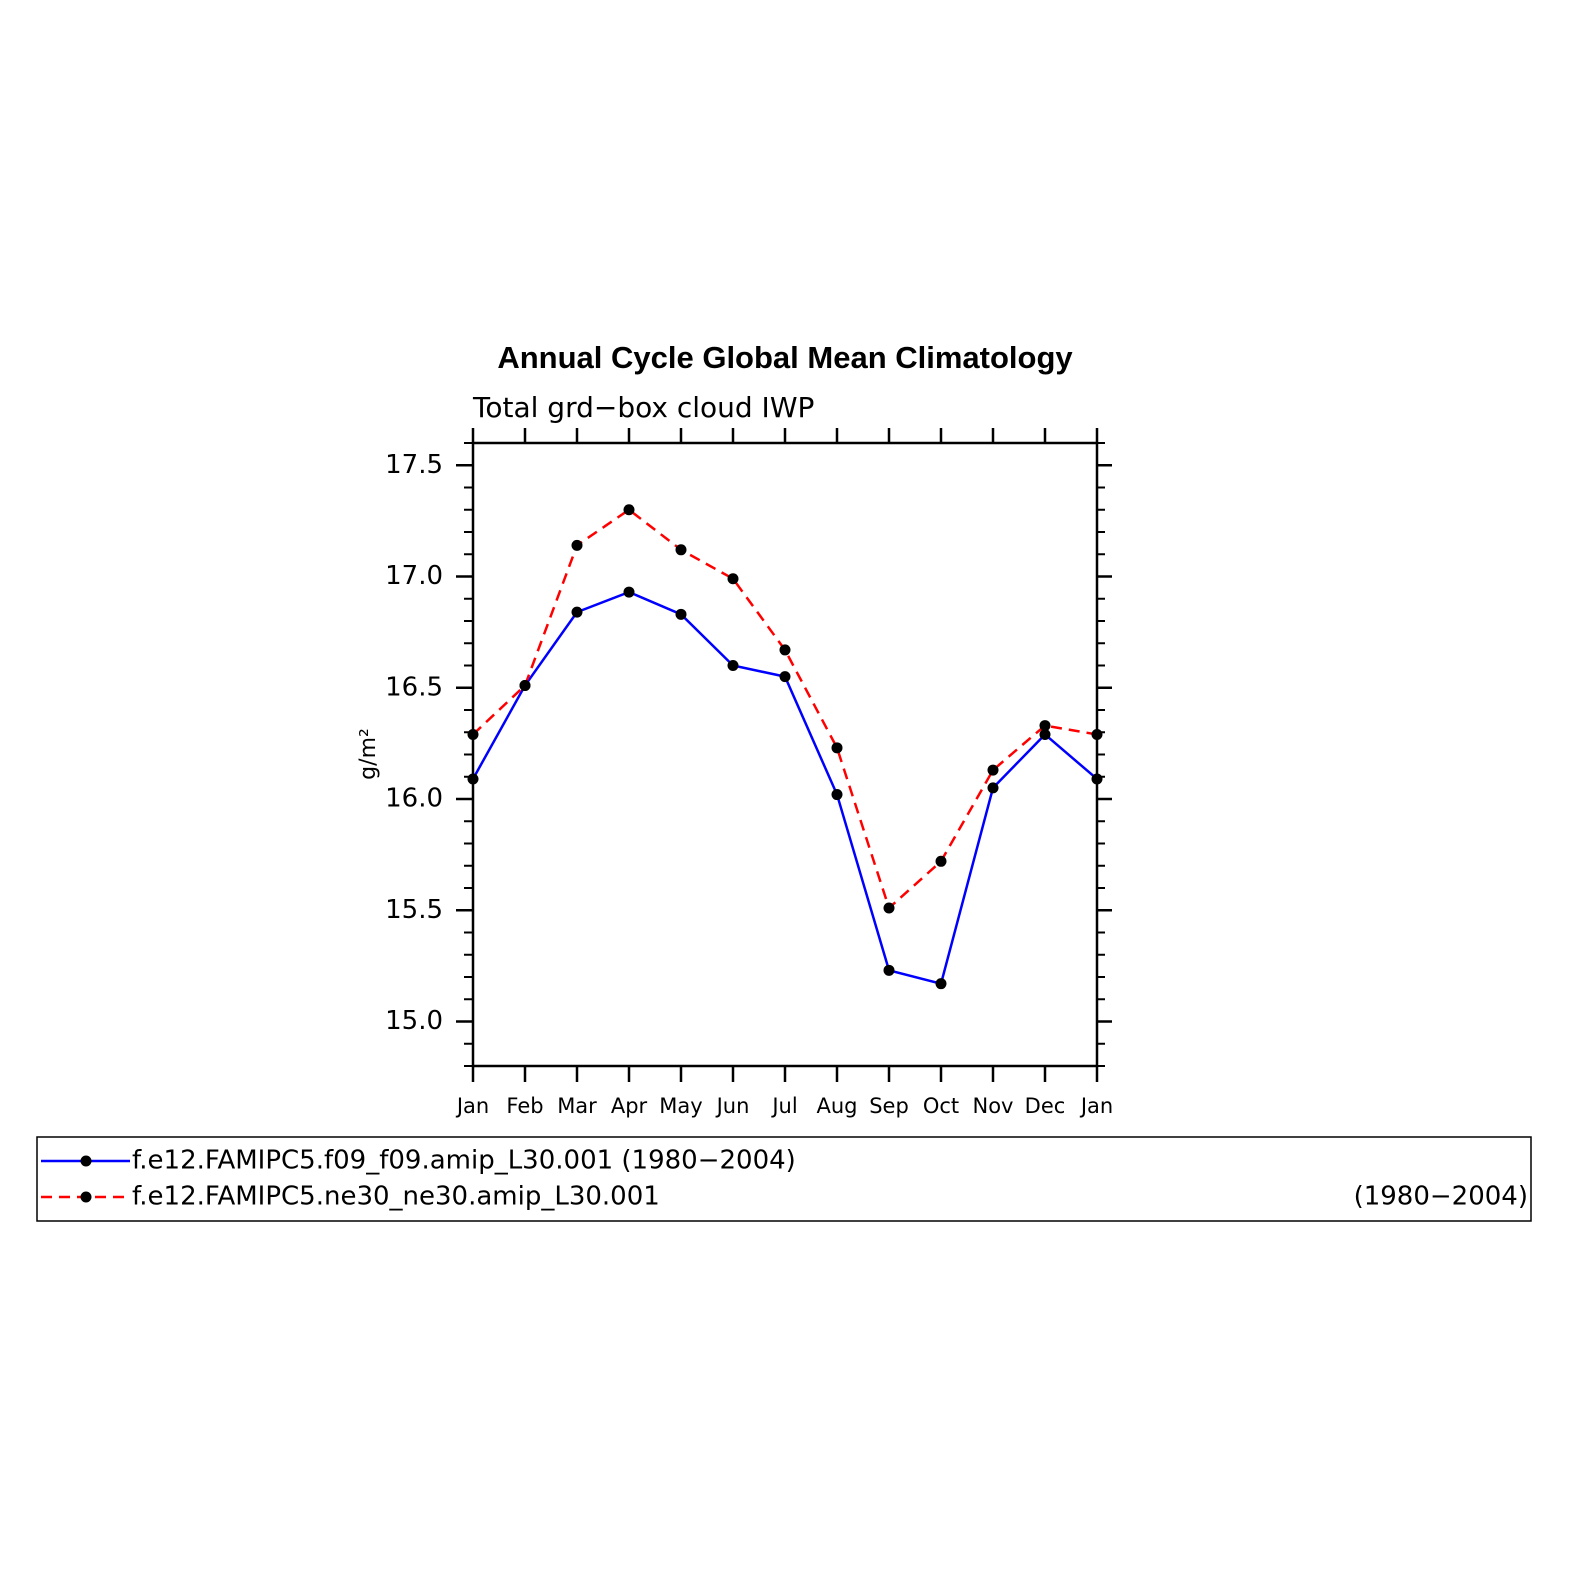 This screenshot has height=1575, width=1575. I want to click on y-tick-label: 16.0, so click(414, 799).